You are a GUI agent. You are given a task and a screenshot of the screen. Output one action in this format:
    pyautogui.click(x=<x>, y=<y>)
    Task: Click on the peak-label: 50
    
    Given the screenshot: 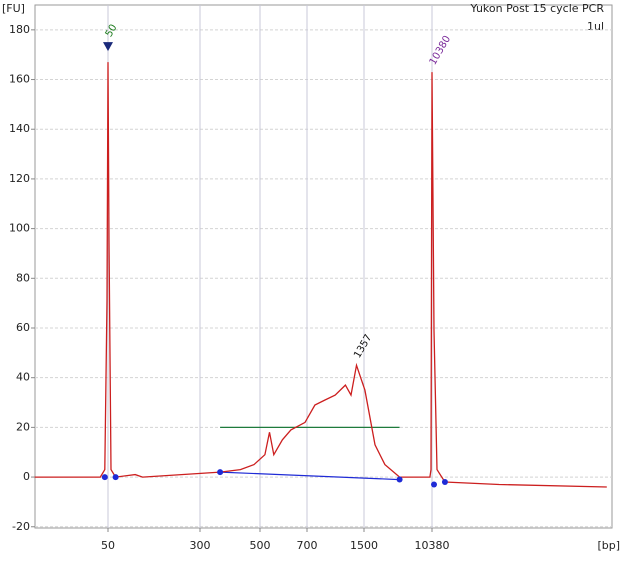 What is the action you would take?
    pyautogui.click(x=112, y=31)
    